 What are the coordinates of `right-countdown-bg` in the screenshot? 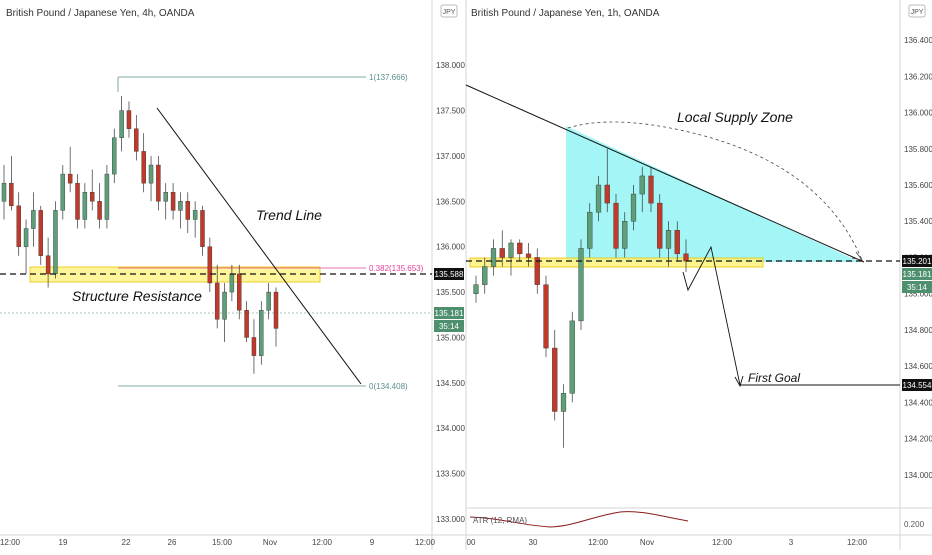 It's located at (917, 287).